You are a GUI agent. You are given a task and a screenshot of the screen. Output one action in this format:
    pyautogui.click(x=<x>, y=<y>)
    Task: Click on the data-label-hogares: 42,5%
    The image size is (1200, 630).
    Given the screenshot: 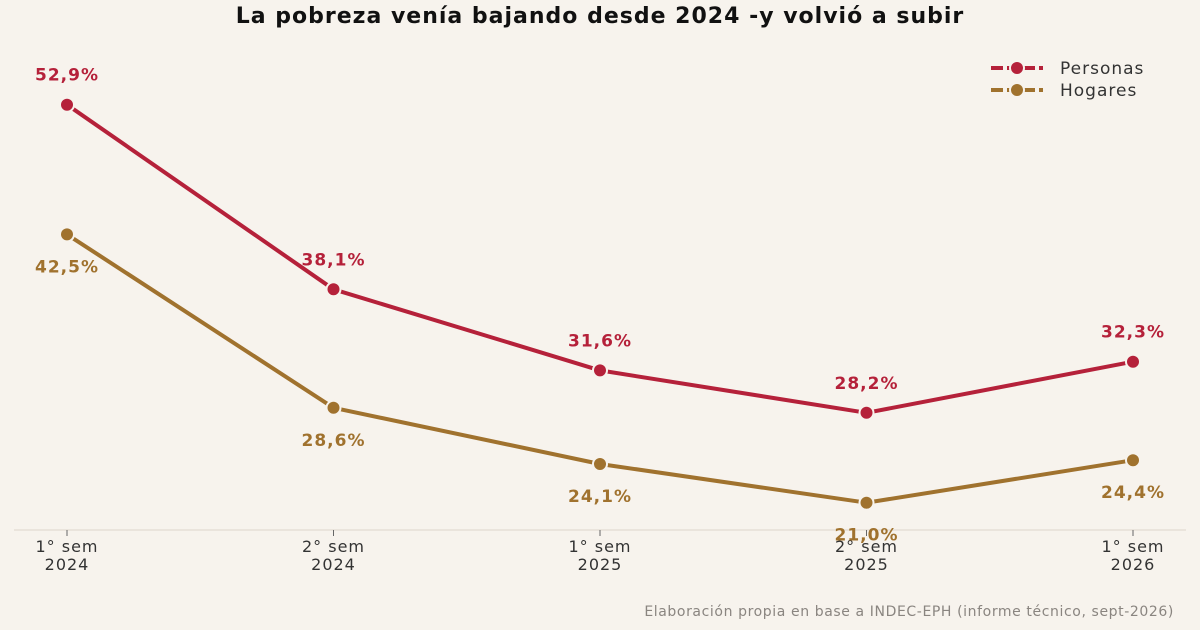 What is the action you would take?
    pyautogui.click(x=67, y=267)
    